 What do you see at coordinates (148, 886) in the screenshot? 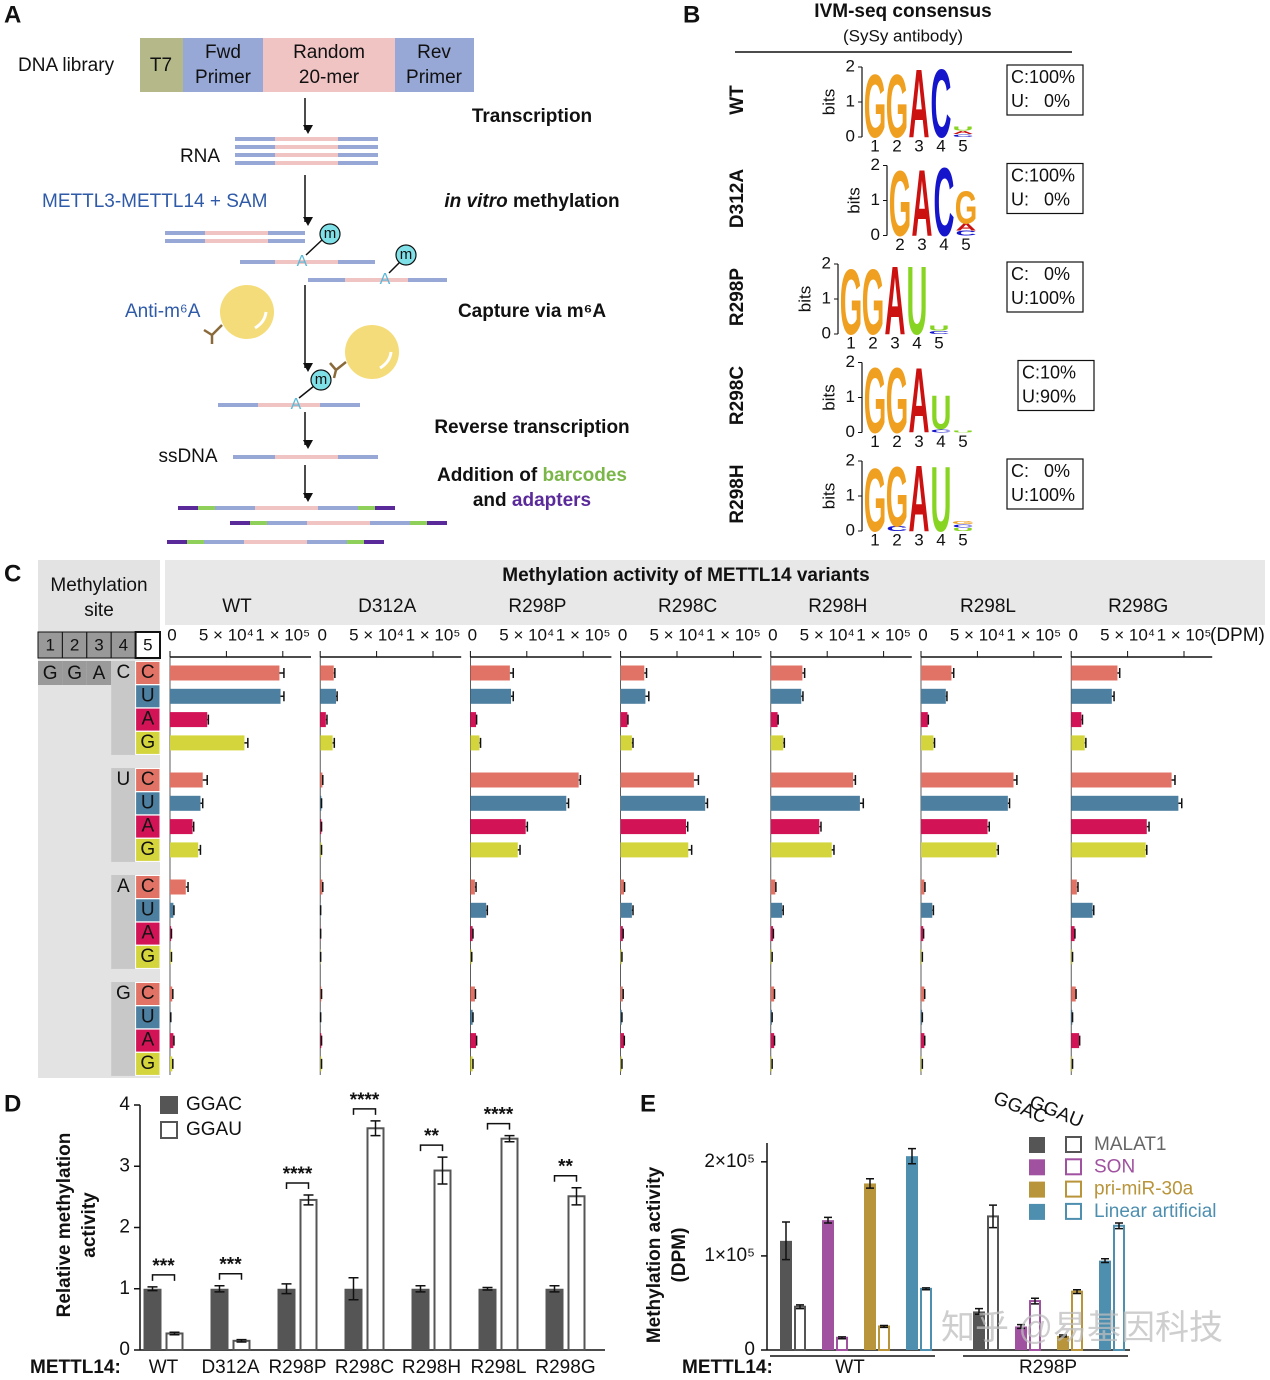
I see `pos5-base: C` at bounding box center [148, 886].